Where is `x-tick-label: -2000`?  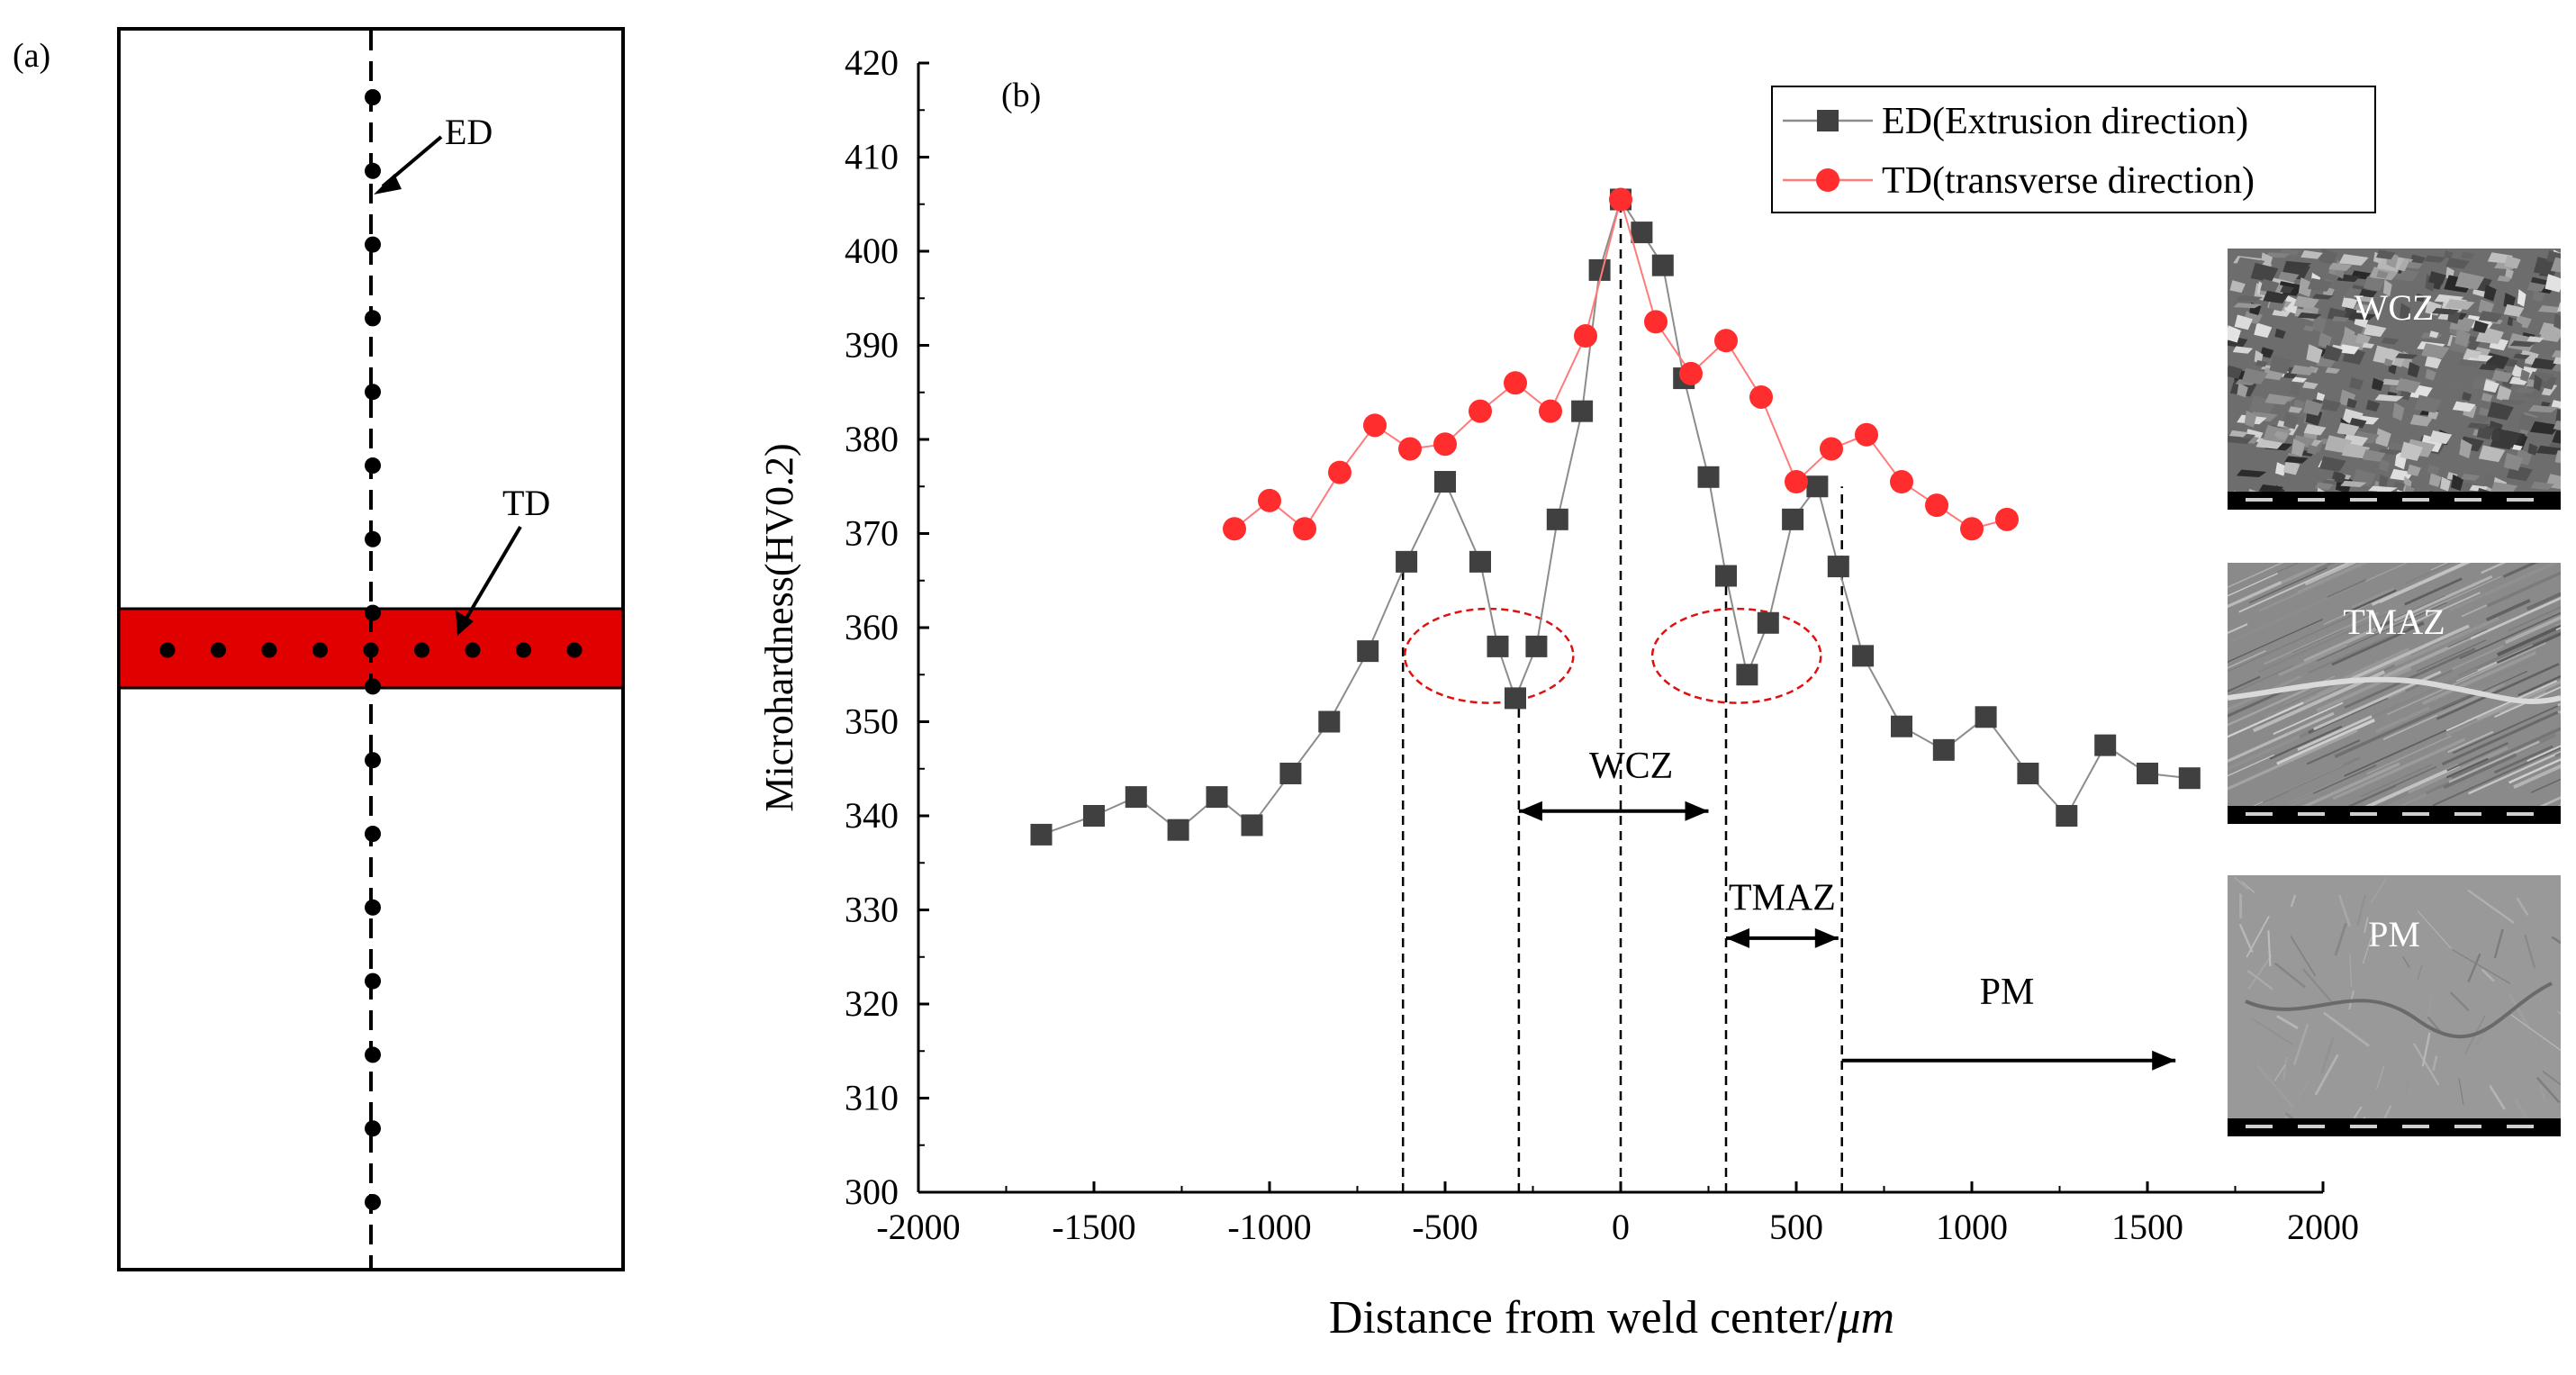 x-tick-label: -2000 is located at coordinates (918, 1227).